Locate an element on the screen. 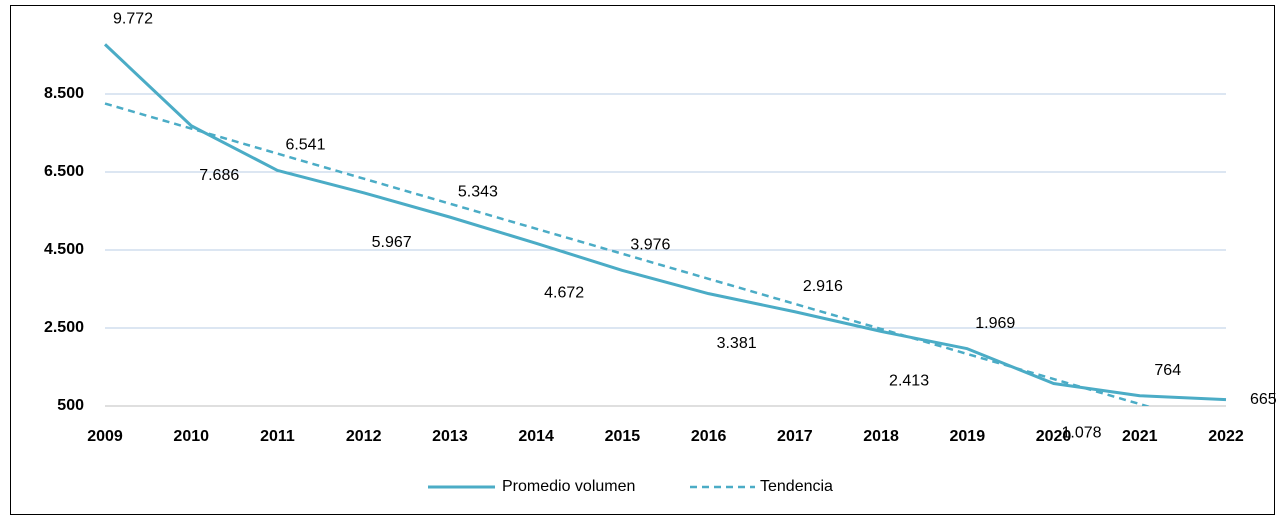 This screenshot has width=1280, height=526. x-tick-label: 2013 is located at coordinates (450, 436).